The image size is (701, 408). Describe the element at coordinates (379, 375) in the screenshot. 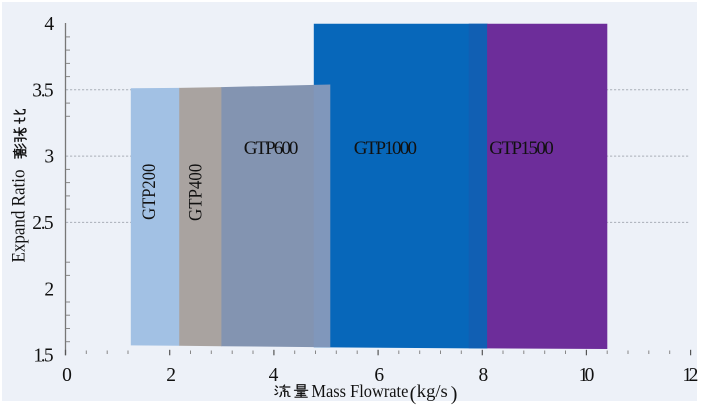

I see `svg-text: 6` at that location.